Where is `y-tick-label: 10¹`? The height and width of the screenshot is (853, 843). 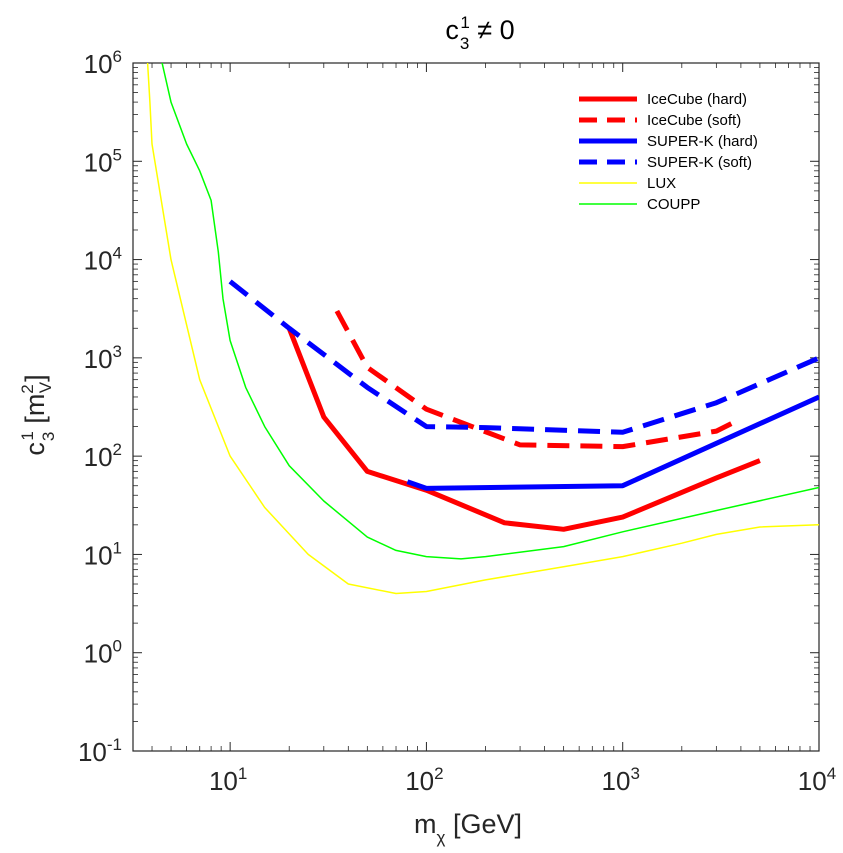 y-tick-label: 10¹ is located at coordinates (103, 554).